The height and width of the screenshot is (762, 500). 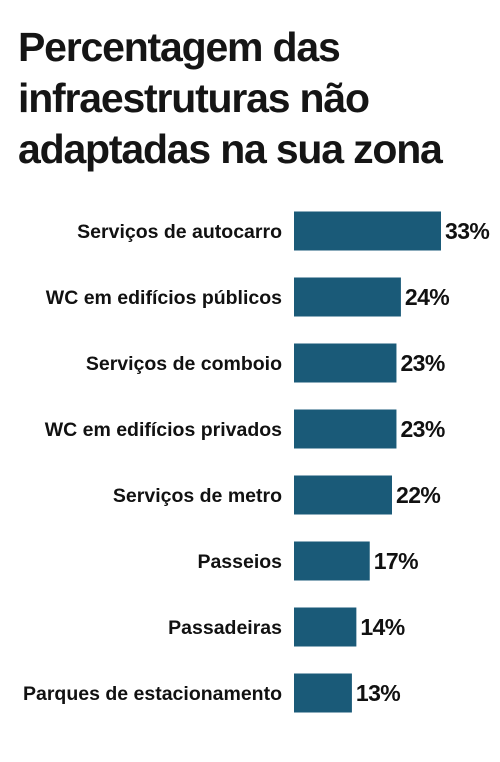 I want to click on value-label: 22%, so click(x=418, y=495).